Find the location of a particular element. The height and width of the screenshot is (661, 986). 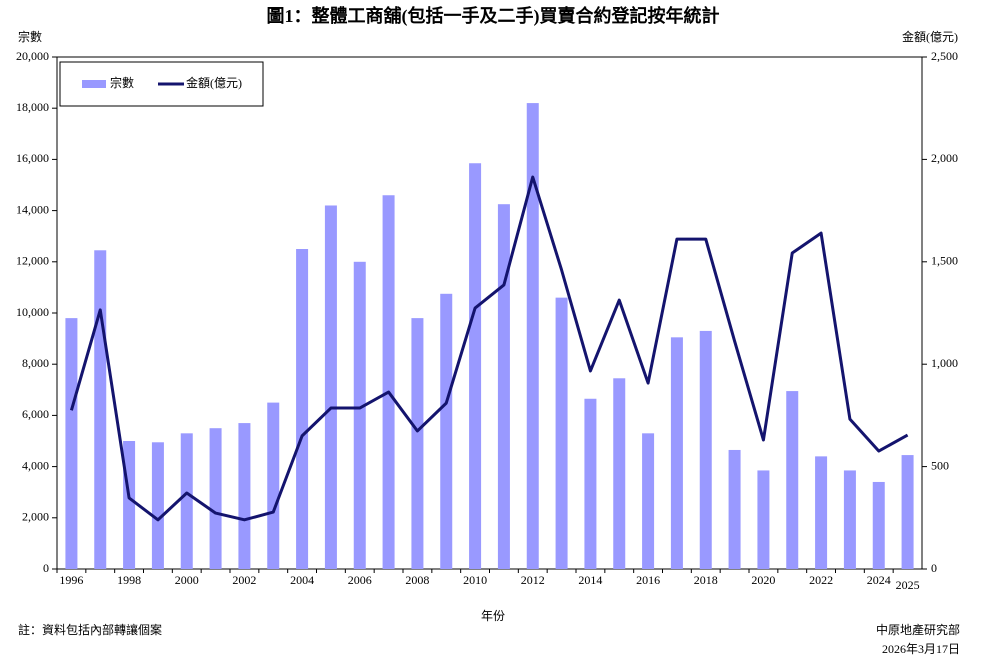

y2-tick-label: 500 is located at coordinates (940, 465).